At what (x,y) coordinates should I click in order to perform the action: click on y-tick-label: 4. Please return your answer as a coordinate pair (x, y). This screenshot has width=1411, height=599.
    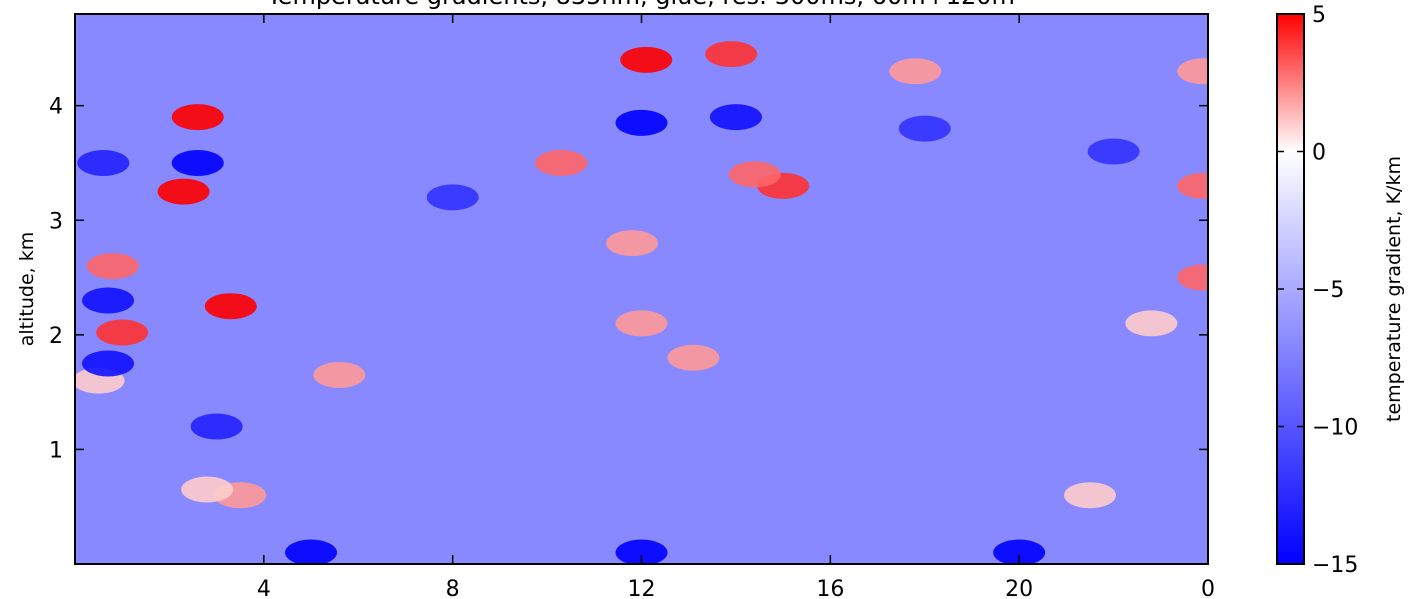
    Looking at the image, I should click on (56, 107).